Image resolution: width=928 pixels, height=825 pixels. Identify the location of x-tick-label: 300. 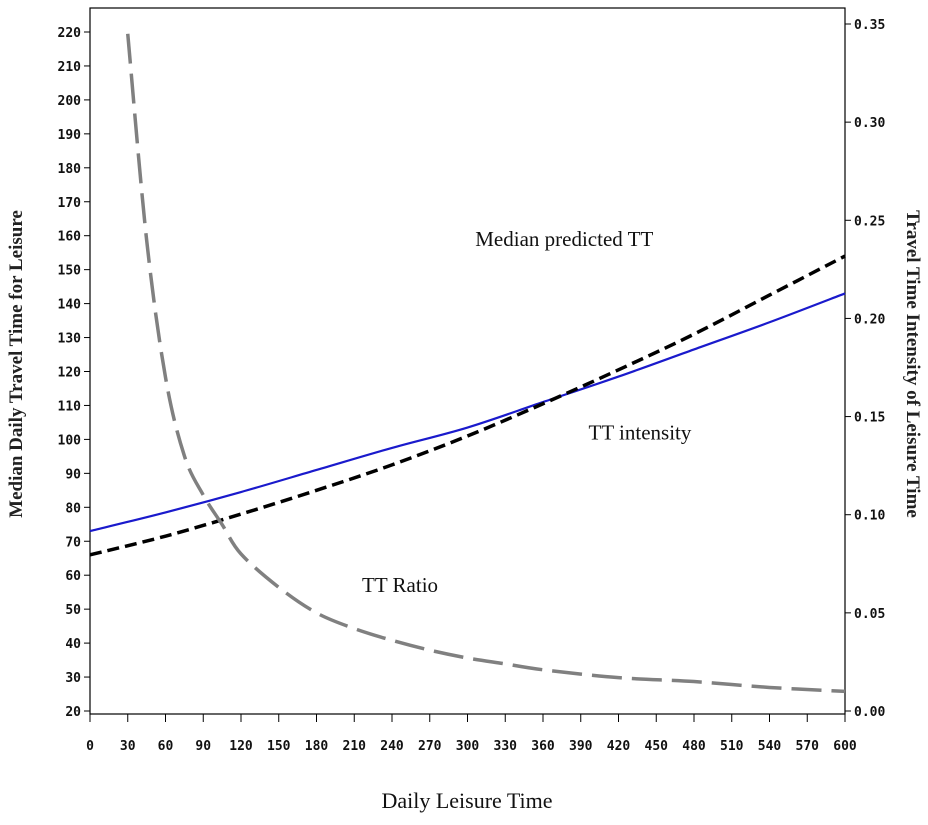
(468, 746).